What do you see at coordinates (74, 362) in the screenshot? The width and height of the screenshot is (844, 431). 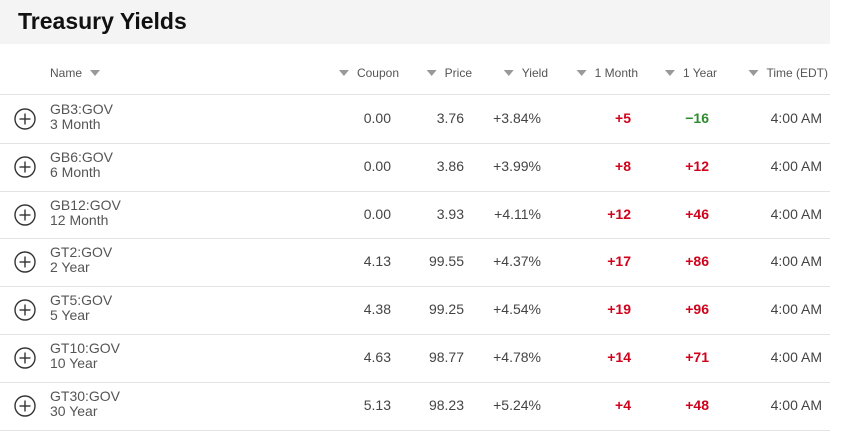 I see `security-name: 10 Year` at bounding box center [74, 362].